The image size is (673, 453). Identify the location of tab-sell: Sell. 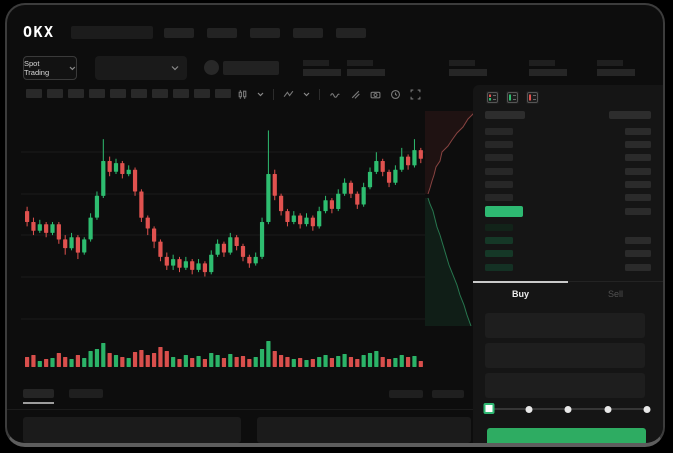
(615, 294).